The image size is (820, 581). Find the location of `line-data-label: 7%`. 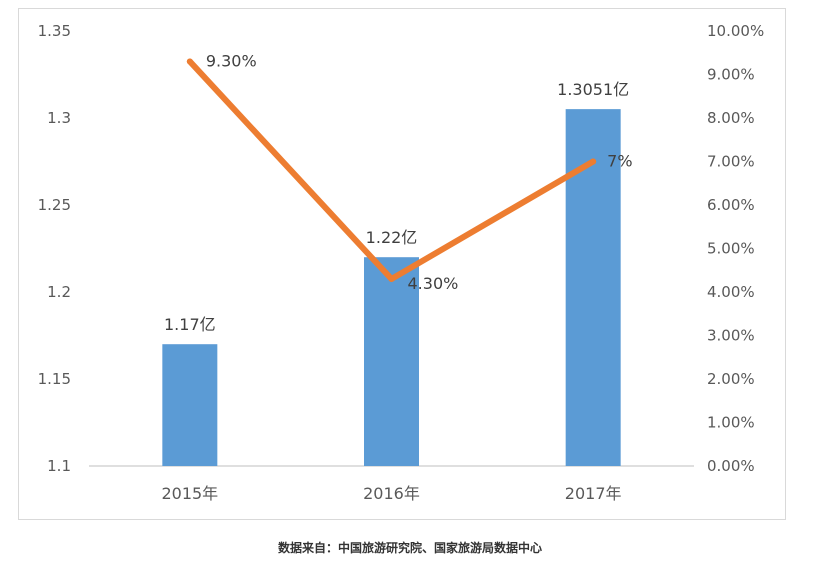

line-data-label: 7% is located at coordinates (619, 161).